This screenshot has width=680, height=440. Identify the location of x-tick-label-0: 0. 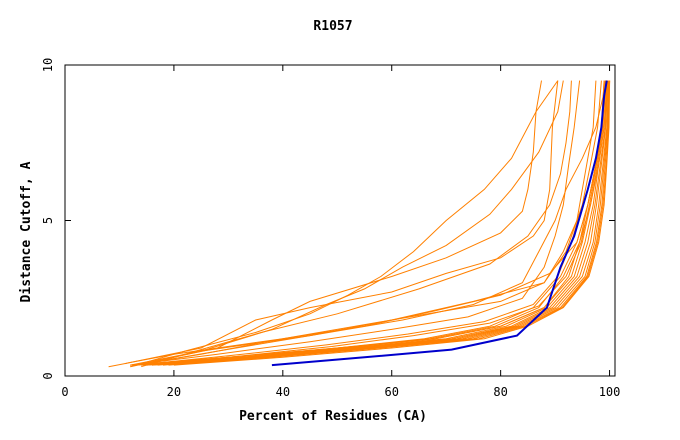
(64, 392).